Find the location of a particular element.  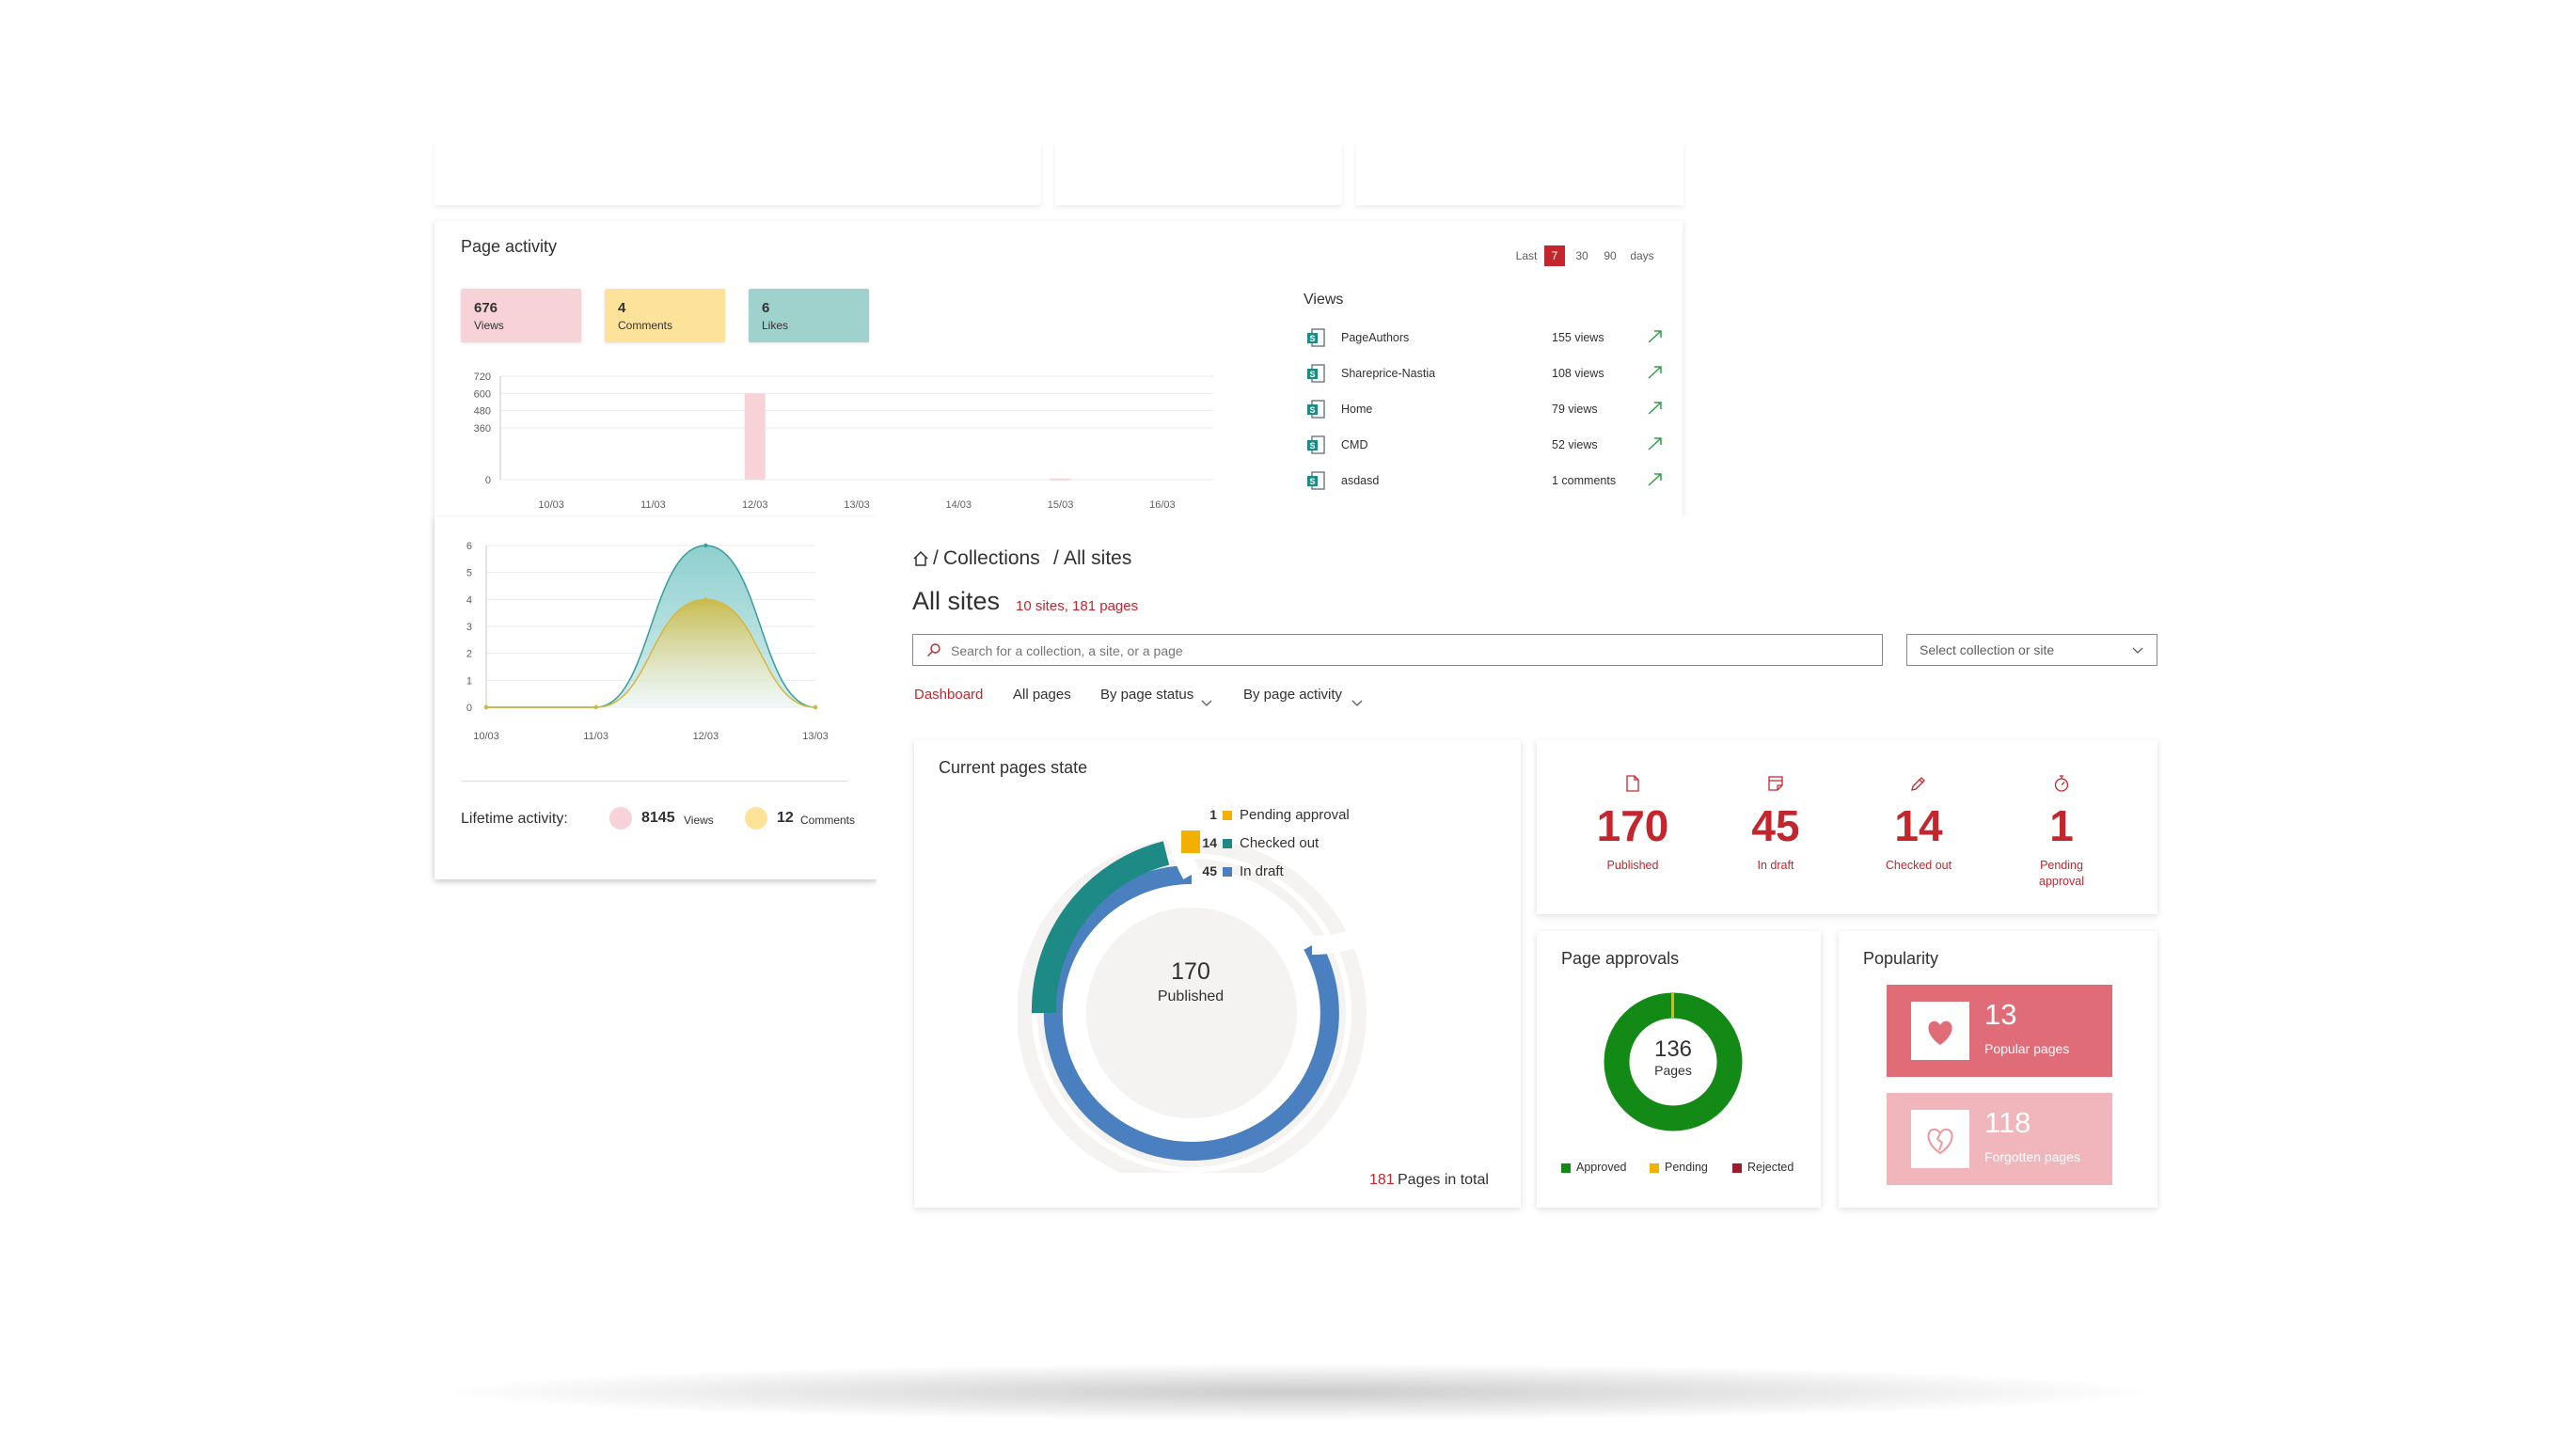

approvals-center-label: Pages is located at coordinates (1673, 1070).